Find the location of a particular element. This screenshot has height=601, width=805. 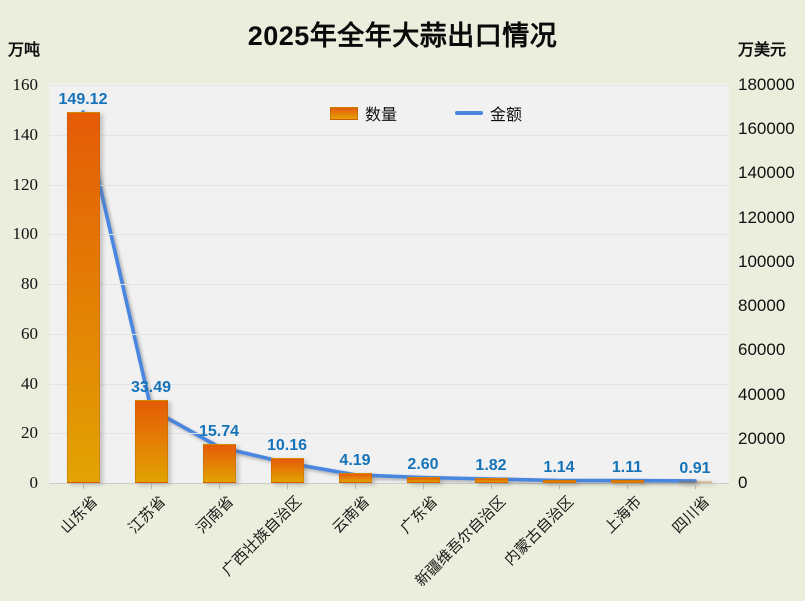

legend-item-amount: 金额 is located at coordinates (488, 113).